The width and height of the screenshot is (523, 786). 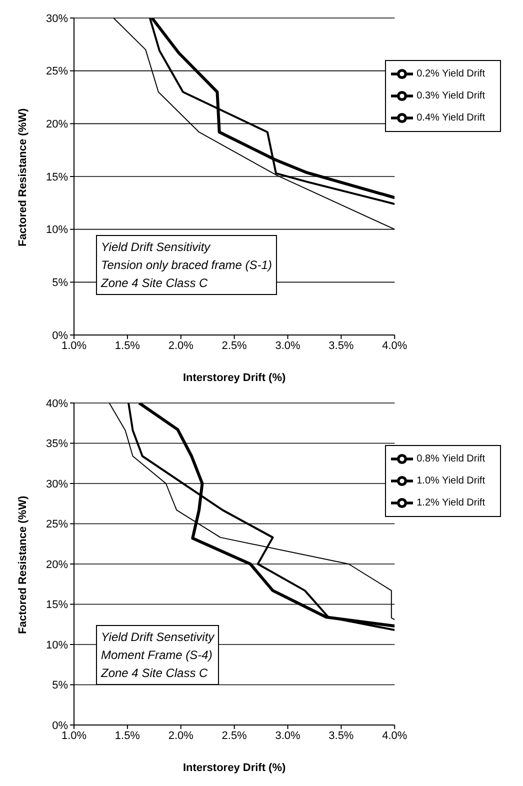 I want to click on legend-label: 0.3% Yield Drift, so click(x=450, y=96).